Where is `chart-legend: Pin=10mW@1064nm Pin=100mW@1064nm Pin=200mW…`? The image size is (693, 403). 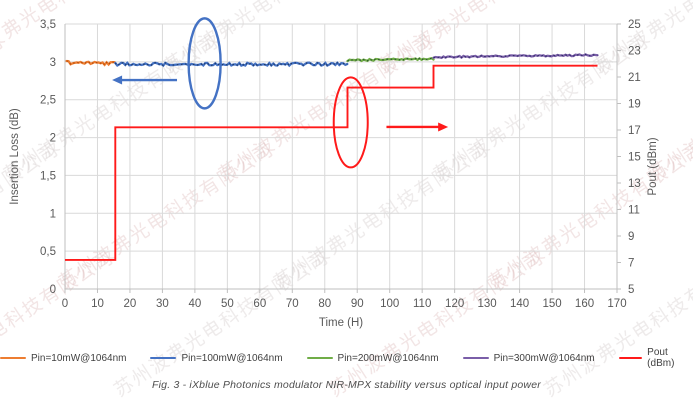
chart-legend: Pin=10mW@1064nm Pin=100mW@1064nm Pin=200mW… is located at coordinates (346, 358).